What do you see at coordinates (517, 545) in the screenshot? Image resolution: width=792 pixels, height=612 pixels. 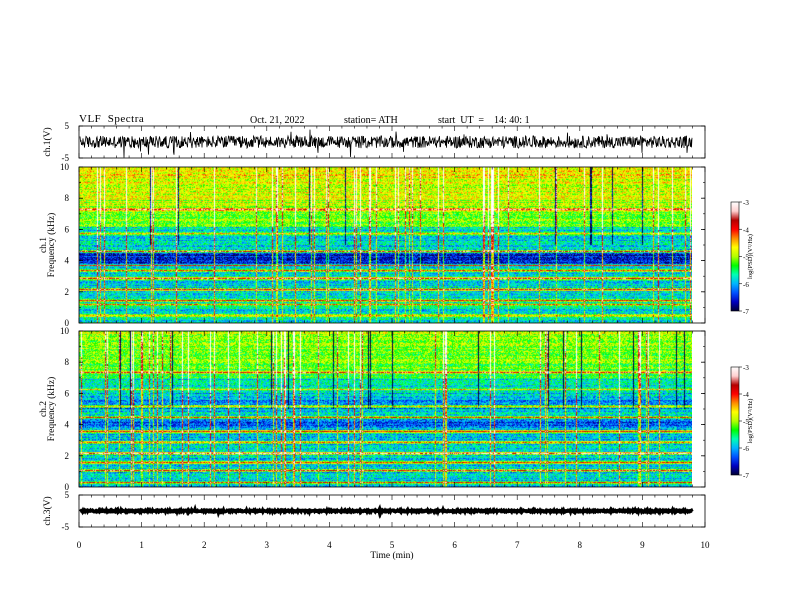 I see `x-tick-label: 7` at bounding box center [517, 545].